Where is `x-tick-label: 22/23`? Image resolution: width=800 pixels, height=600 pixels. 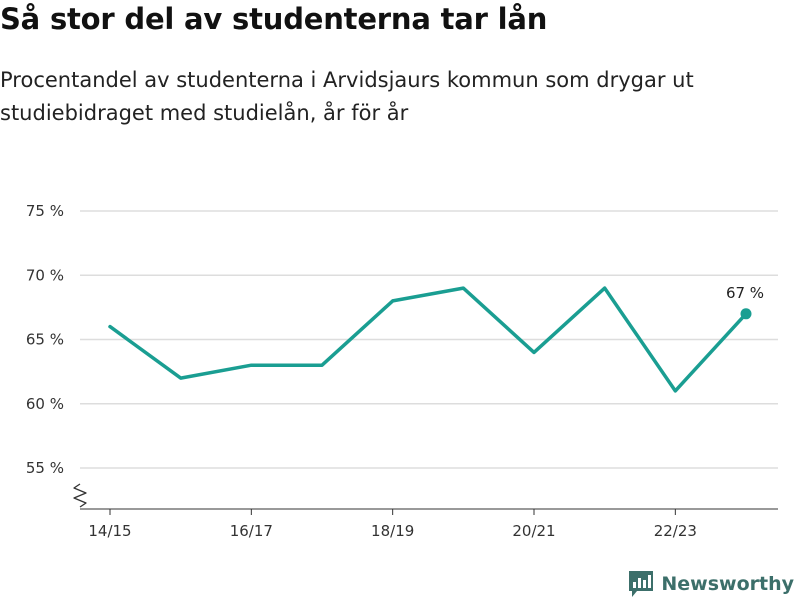 x-tick-label: 22/23 is located at coordinates (675, 531).